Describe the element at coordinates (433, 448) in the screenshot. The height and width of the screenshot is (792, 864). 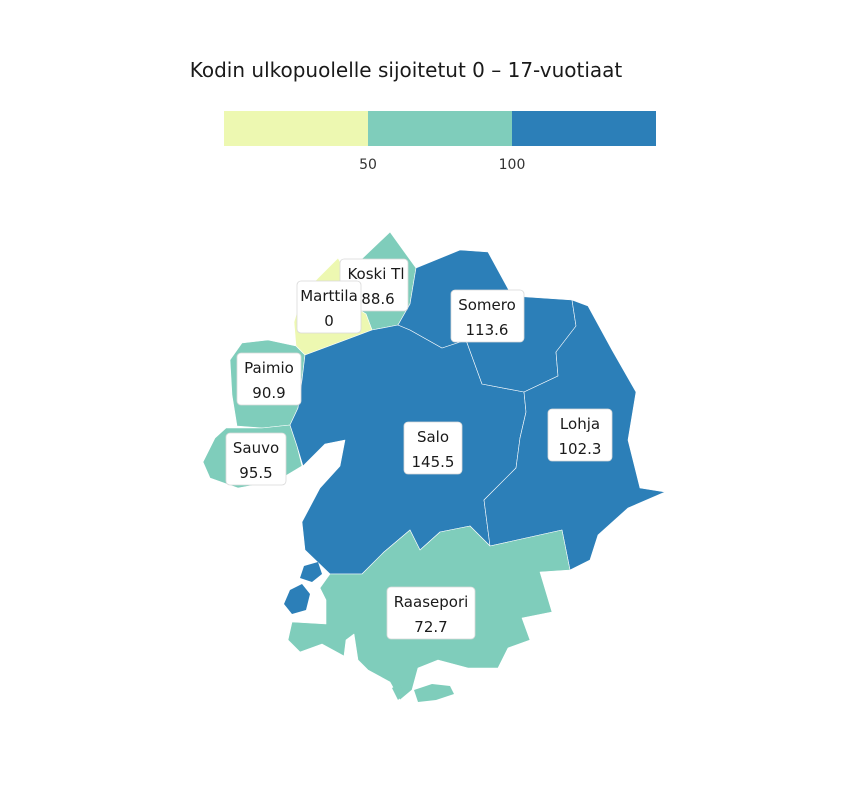
I see `label-salo: Salo 145.5` at that location.